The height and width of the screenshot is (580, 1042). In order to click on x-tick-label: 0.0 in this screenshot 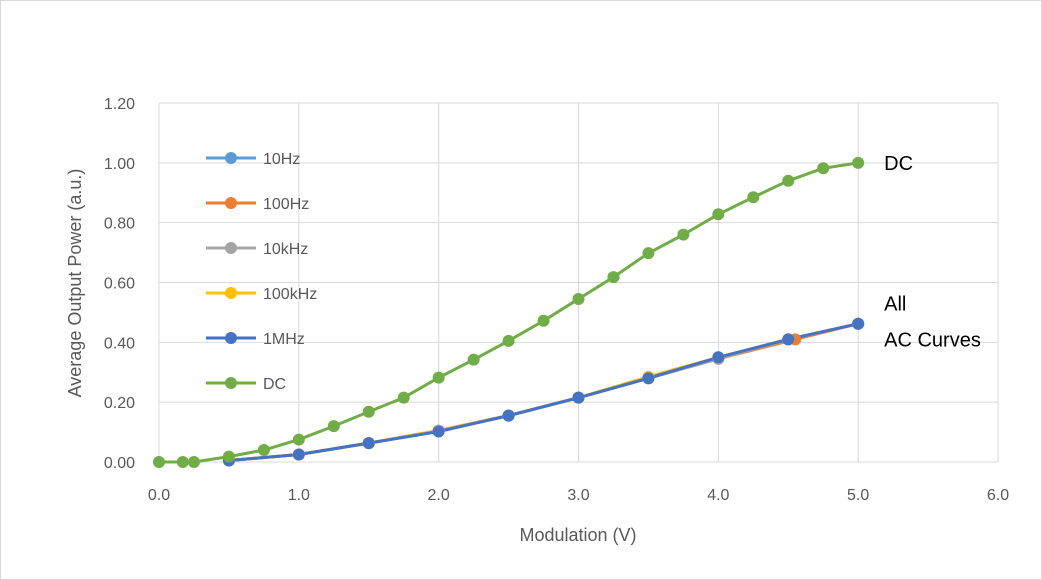, I will do `click(159, 495)`.